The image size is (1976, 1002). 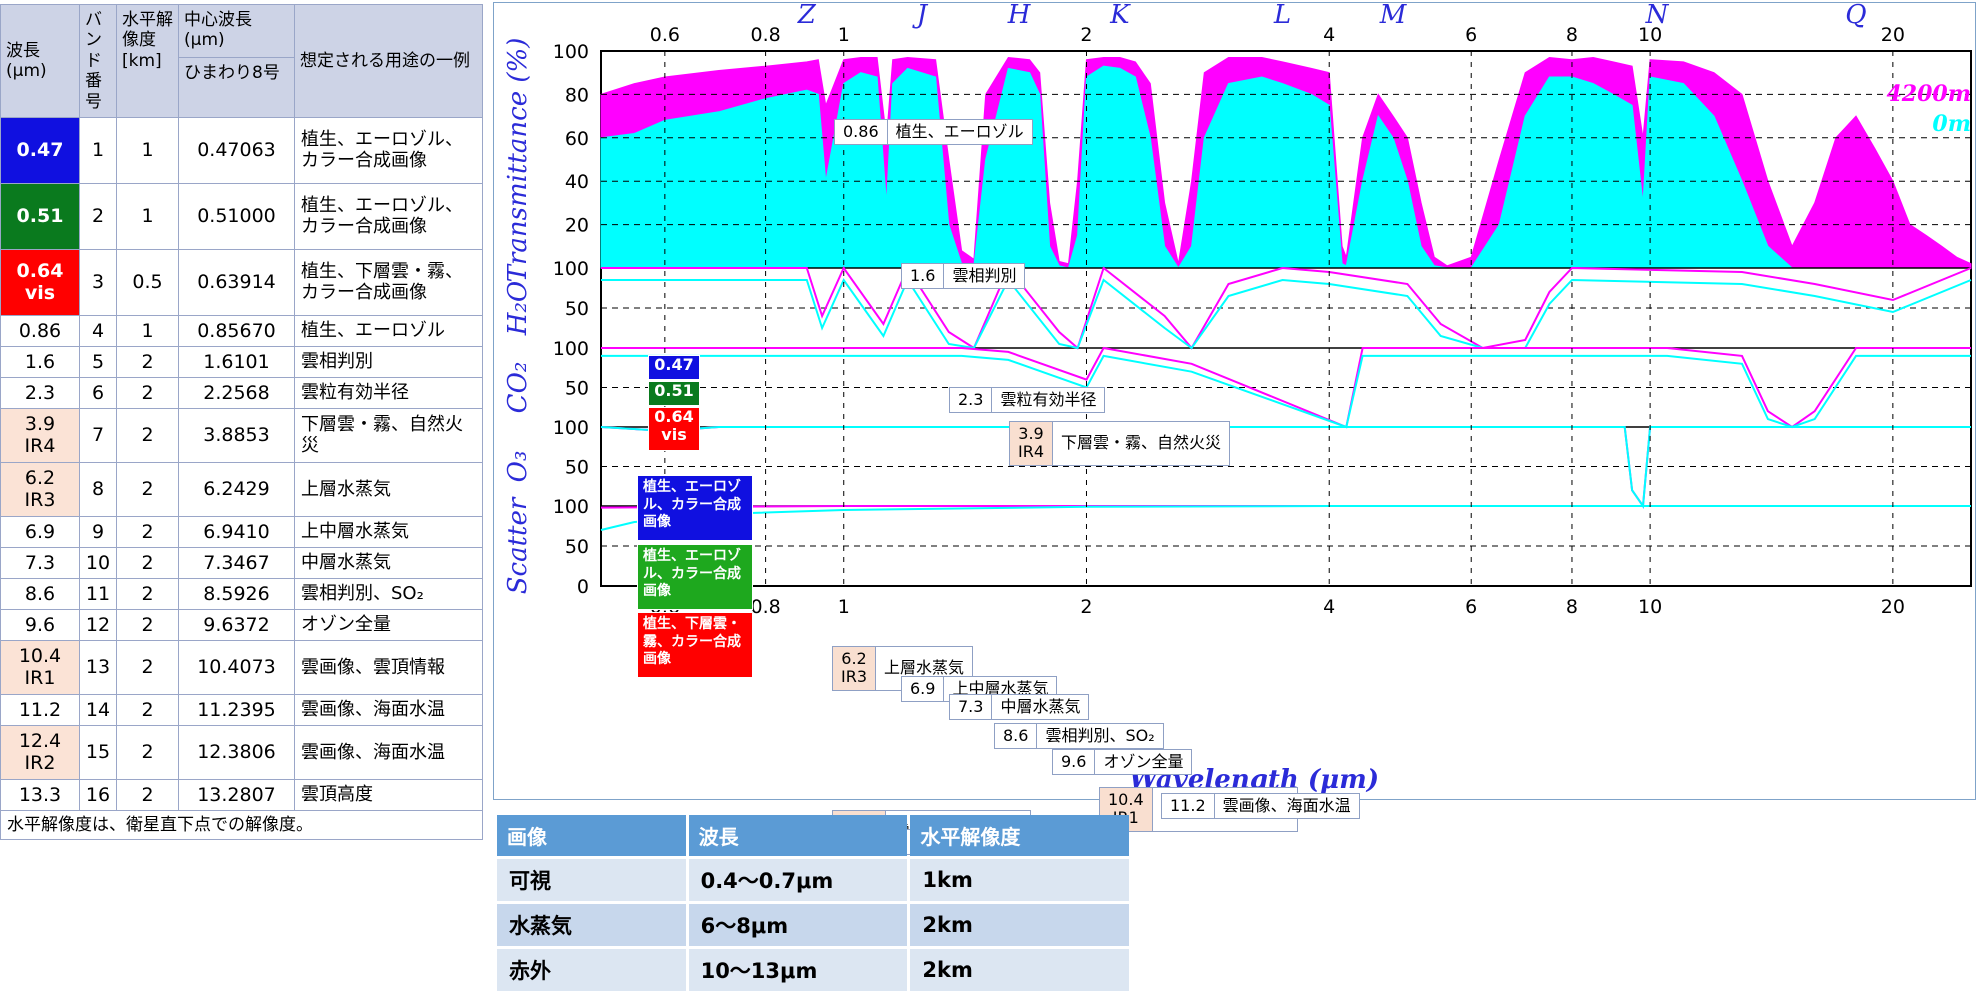 I want to click on band-cell: 11, so click(x=98, y=593).